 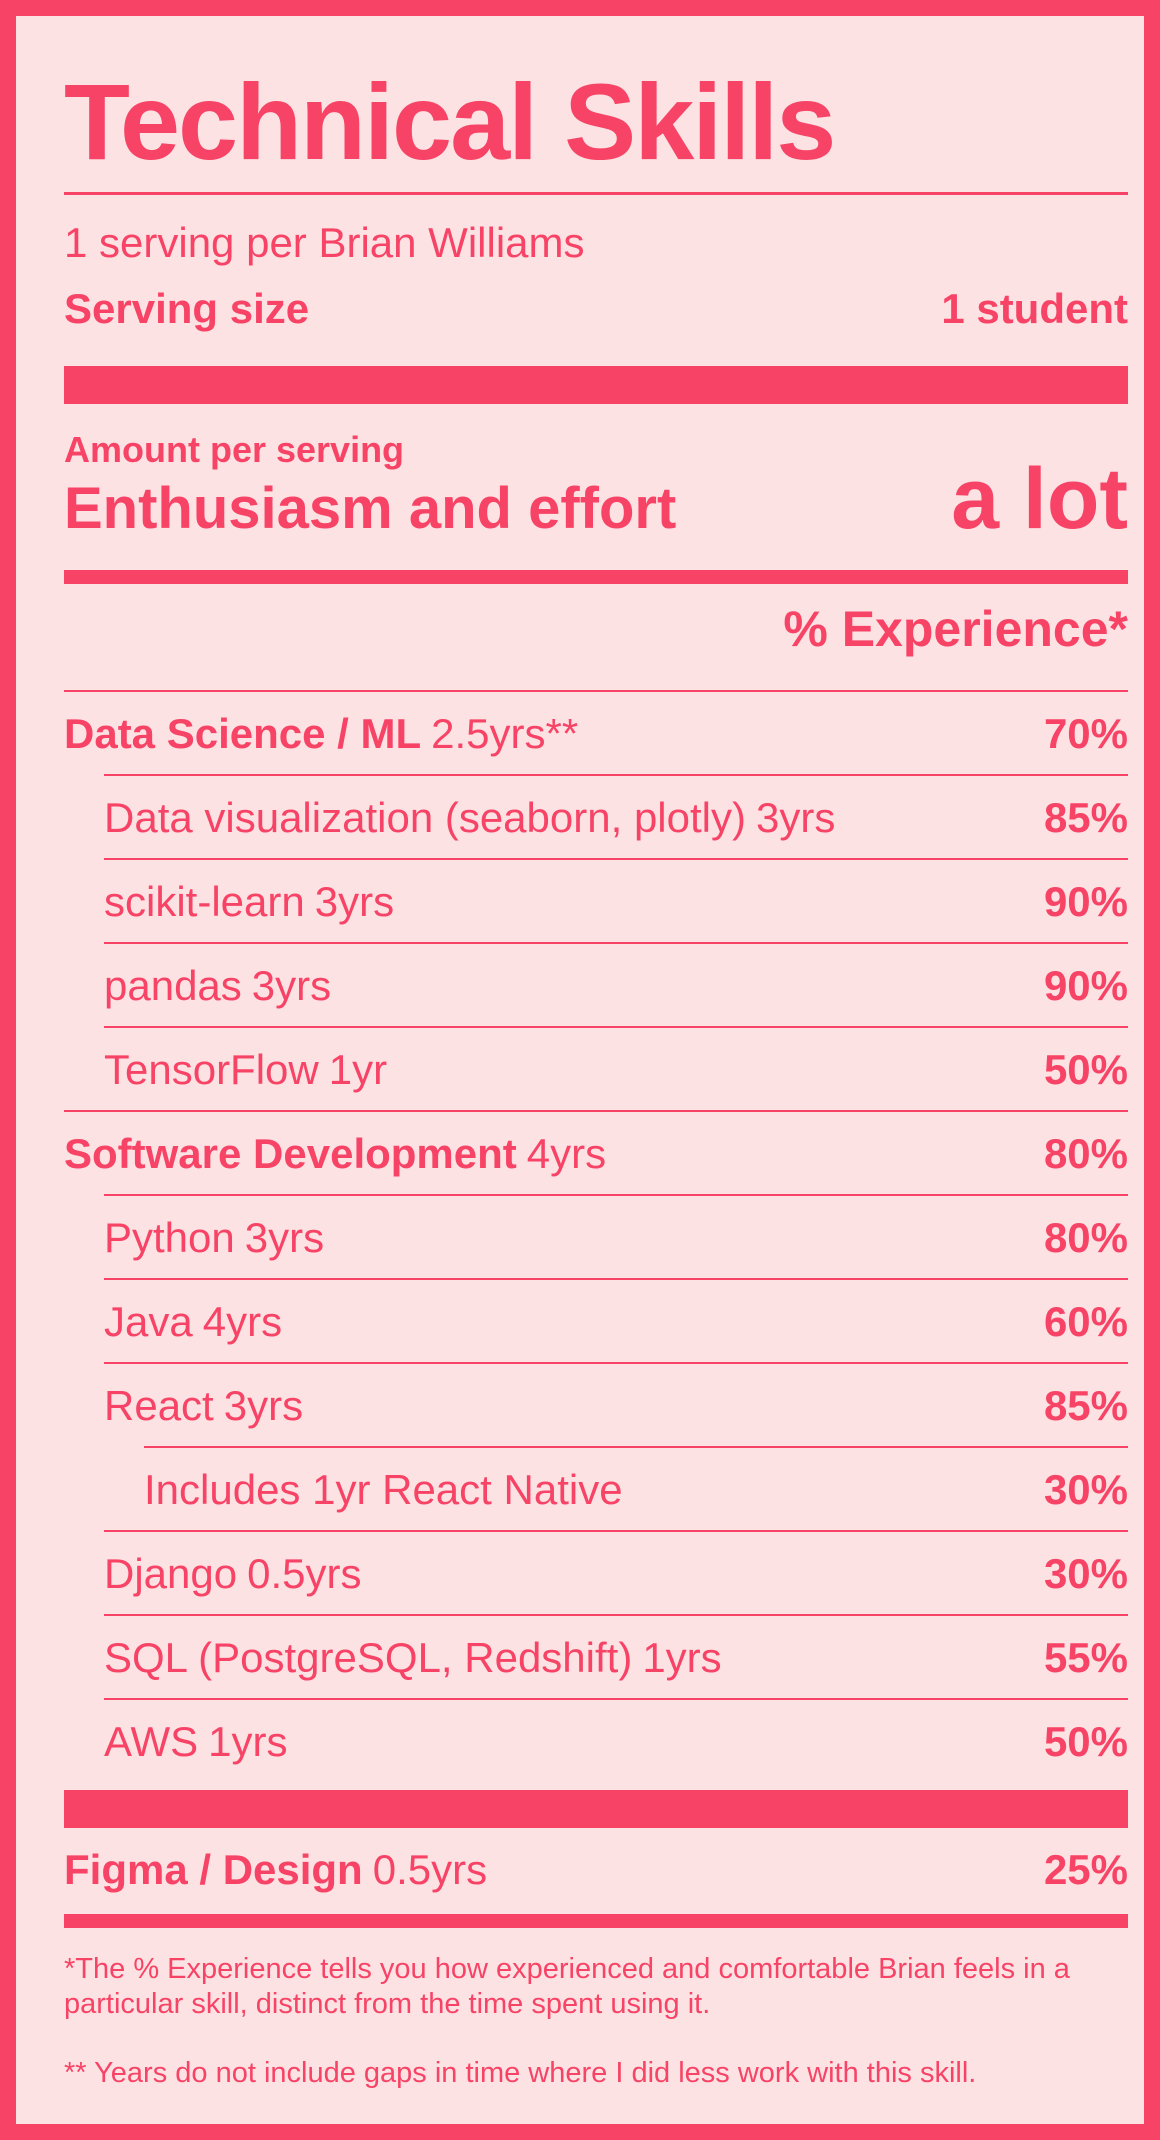 What do you see at coordinates (211, 1069) in the screenshot?
I see `skill-name: TensorFlow` at bounding box center [211, 1069].